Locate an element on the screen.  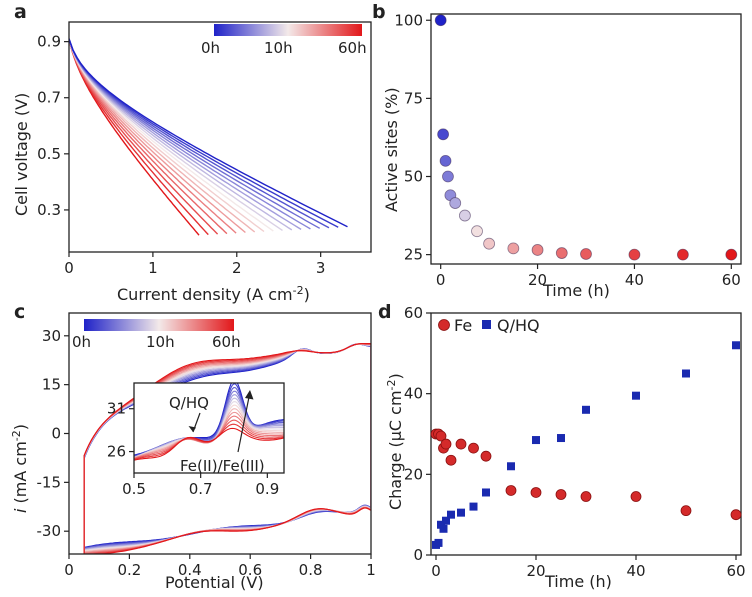
x-tick-label: 2 is located at coordinates (237, 268).